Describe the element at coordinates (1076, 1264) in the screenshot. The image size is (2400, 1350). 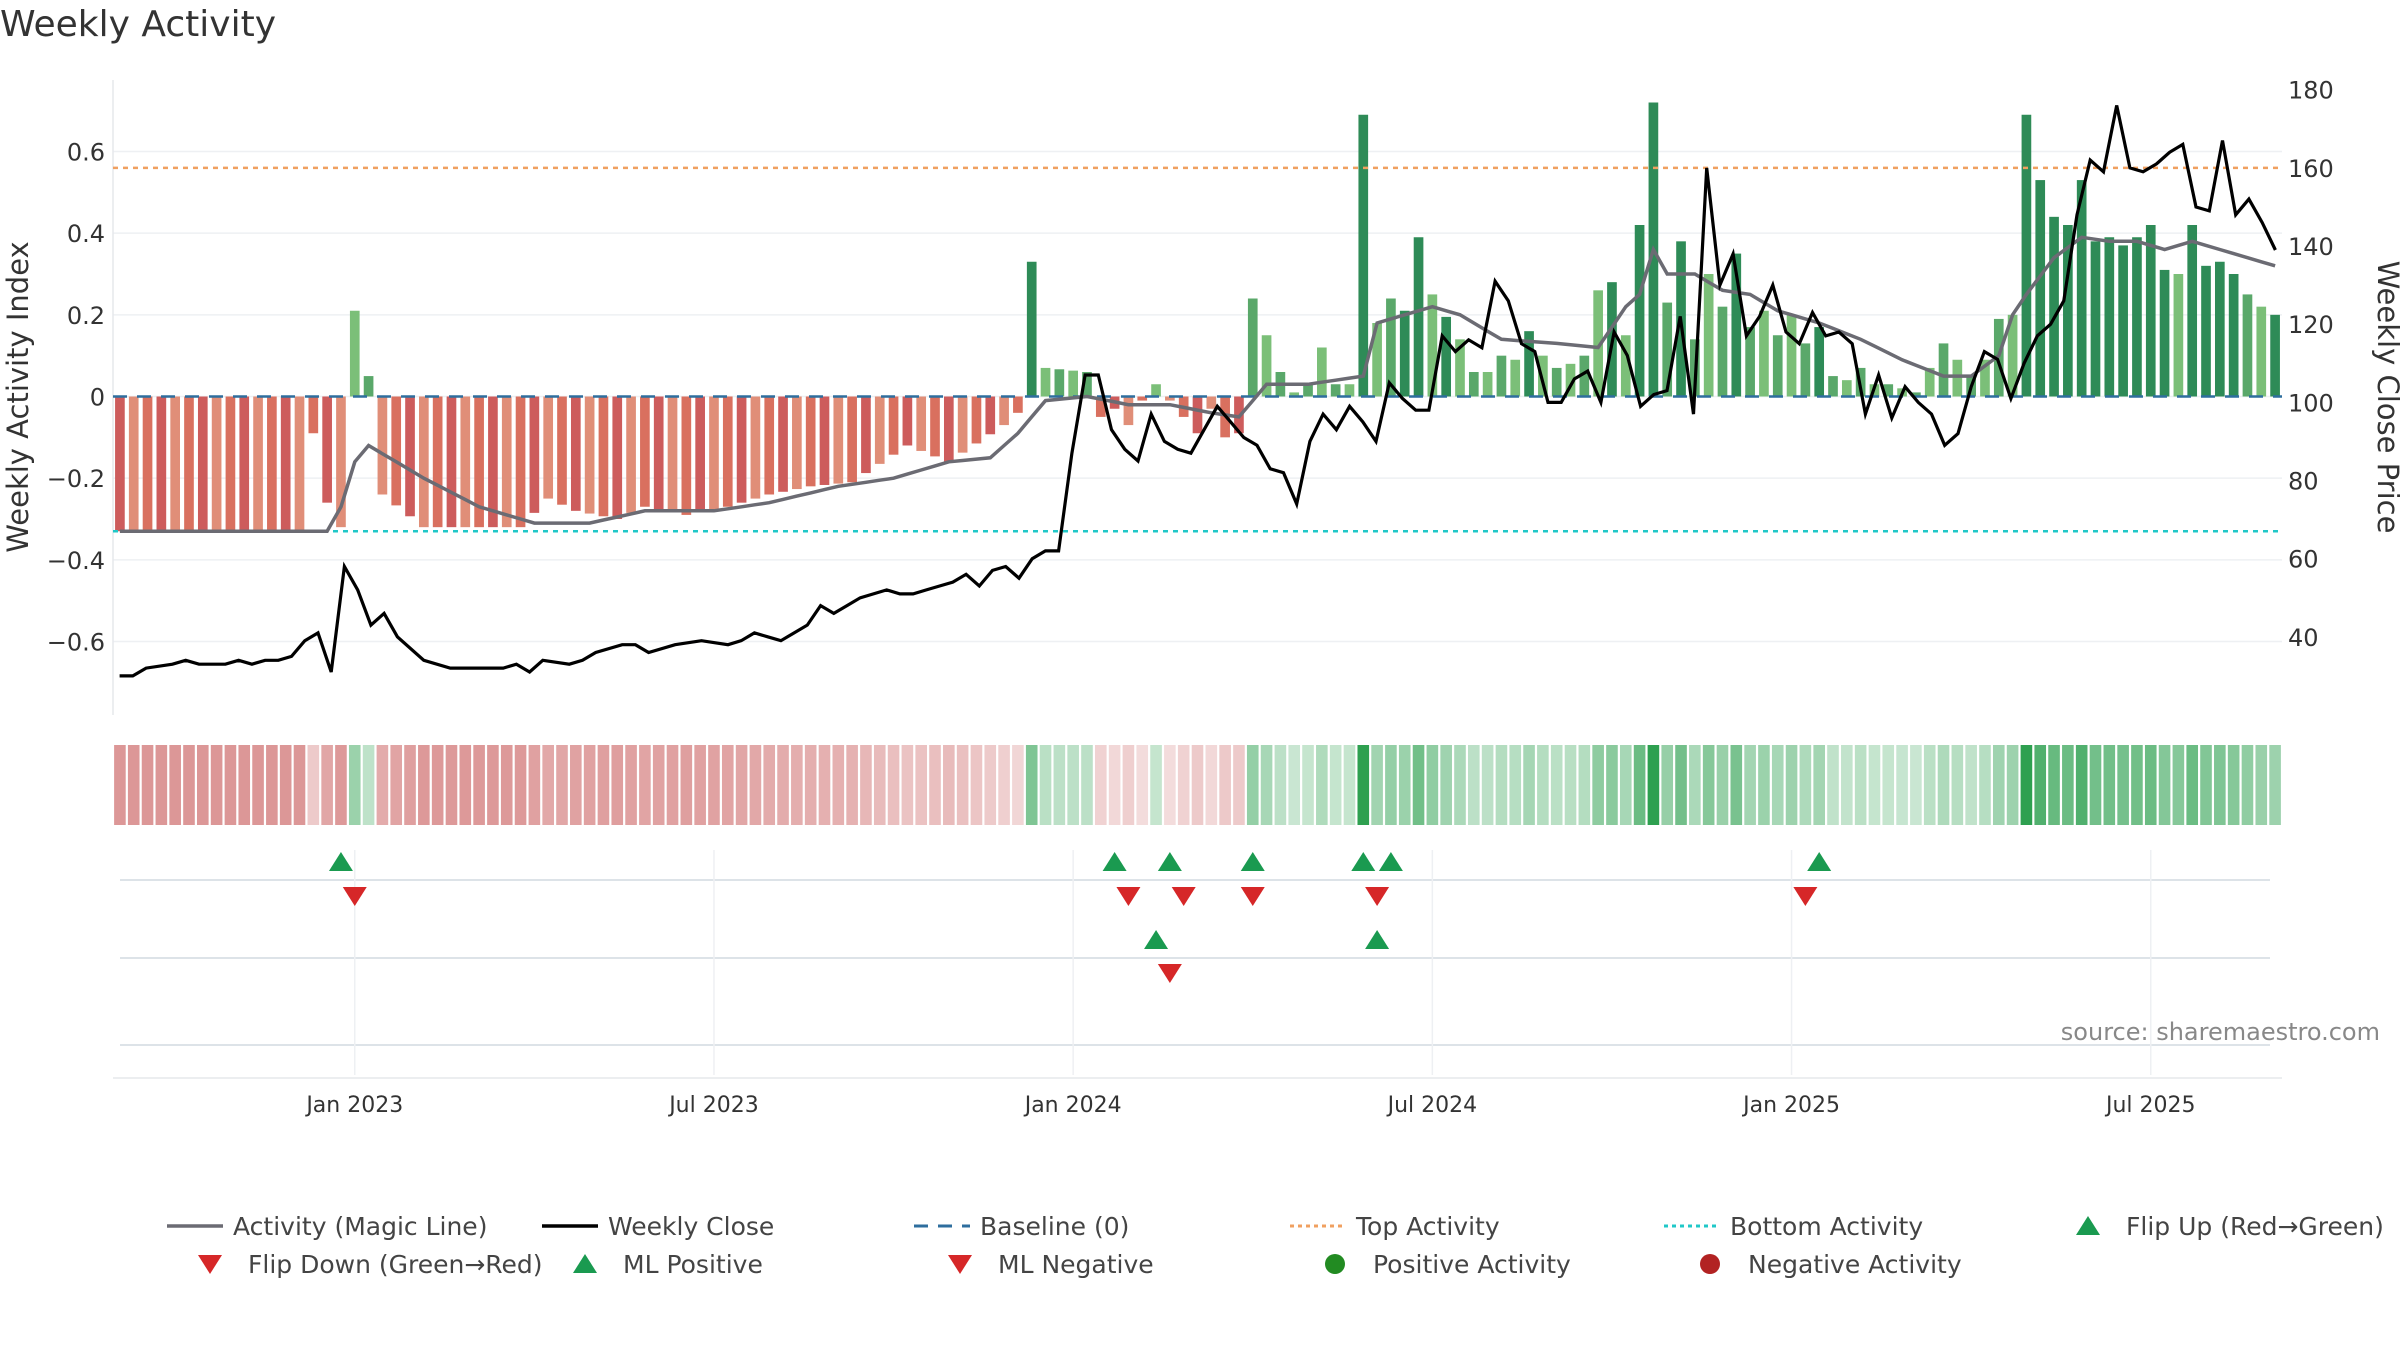
I see `legend-label: ML Negative` at that location.